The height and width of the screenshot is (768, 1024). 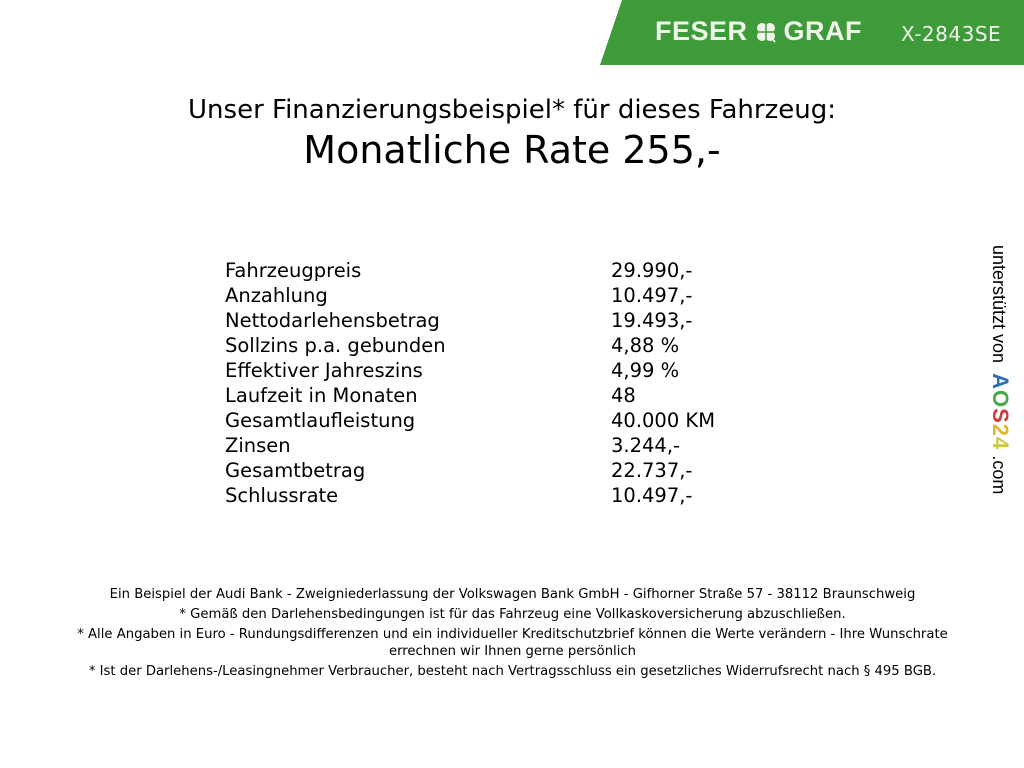 I want to click on detail-value: 19.493,-, so click(x=652, y=320).